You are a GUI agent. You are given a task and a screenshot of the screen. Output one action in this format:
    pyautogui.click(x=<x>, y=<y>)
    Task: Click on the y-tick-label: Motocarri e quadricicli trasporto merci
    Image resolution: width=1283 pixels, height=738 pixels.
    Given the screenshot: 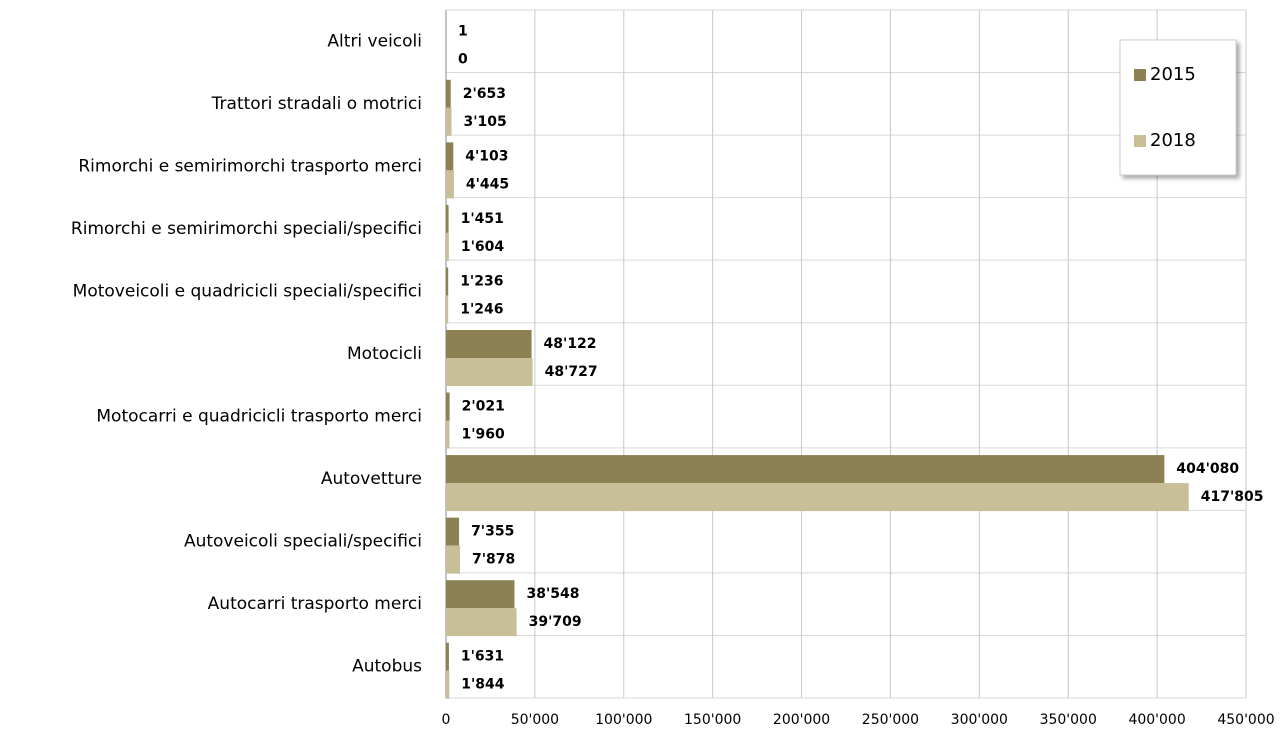 What is the action you would take?
    pyautogui.click(x=259, y=417)
    